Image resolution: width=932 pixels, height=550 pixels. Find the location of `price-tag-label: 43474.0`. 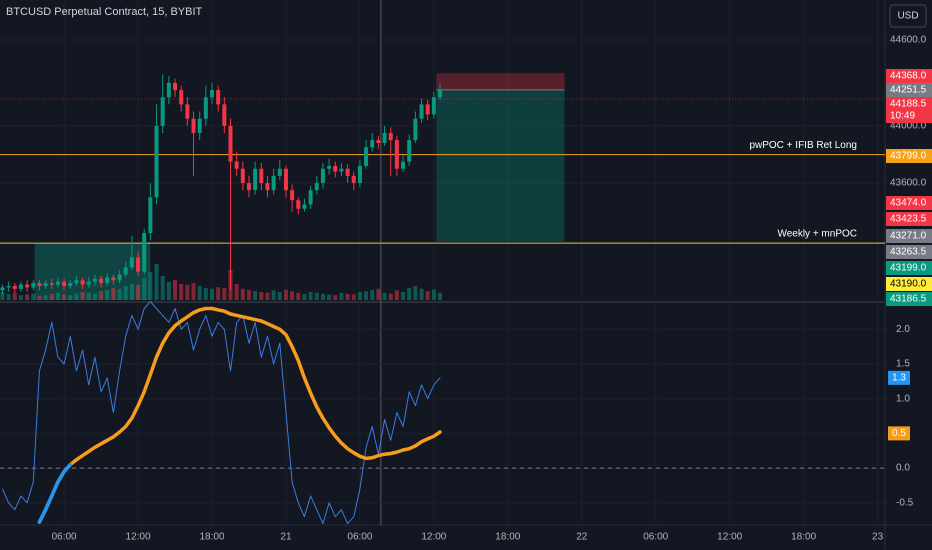

price-tag-label: 43474.0 is located at coordinates (908, 203).